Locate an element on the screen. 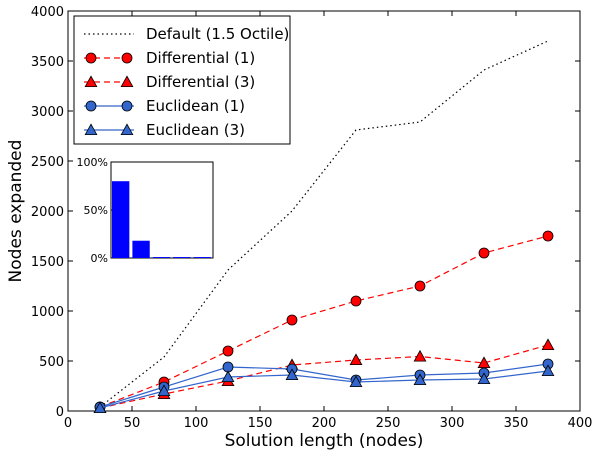 The width and height of the screenshot is (603, 455). legend-entry: Differential (3) is located at coordinates (169, 82).